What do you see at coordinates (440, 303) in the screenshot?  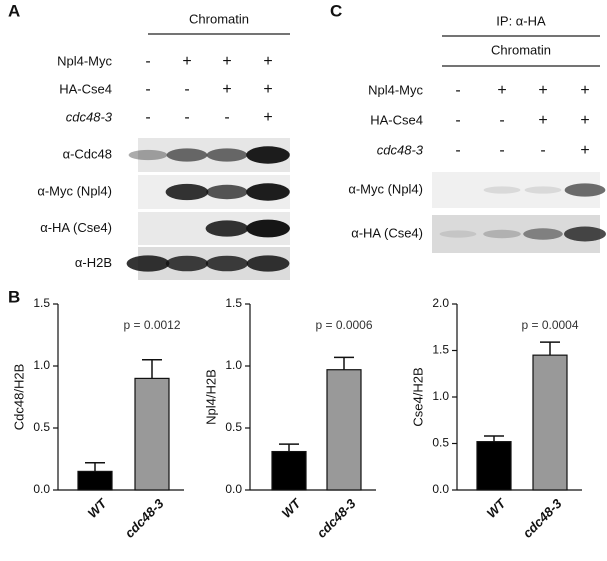 I see `y-tick-label: 2.0` at bounding box center [440, 303].